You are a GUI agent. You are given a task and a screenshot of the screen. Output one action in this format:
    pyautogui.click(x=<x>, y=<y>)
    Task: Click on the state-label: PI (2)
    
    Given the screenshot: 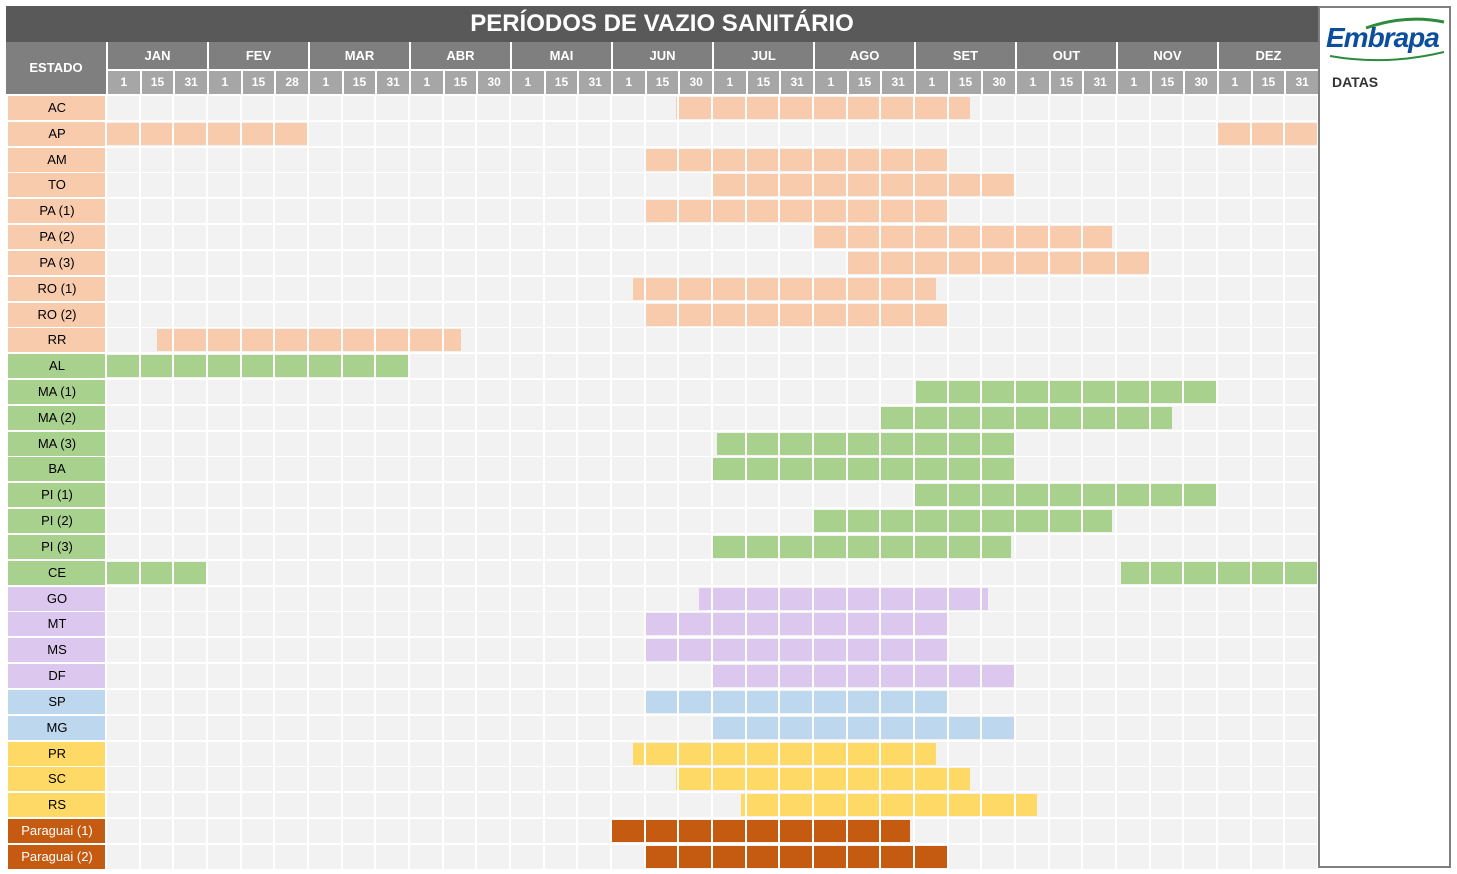 What is the action you would take?
    pyautogui.click(x=57, y=521)
    